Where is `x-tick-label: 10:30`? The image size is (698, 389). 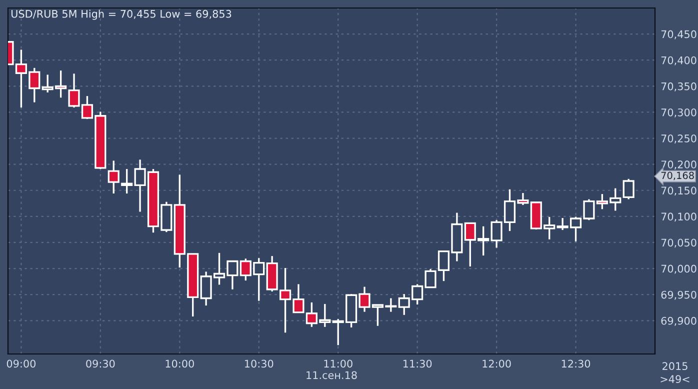 x-tick-label: 10:30 is located at coordinates (259, 364).